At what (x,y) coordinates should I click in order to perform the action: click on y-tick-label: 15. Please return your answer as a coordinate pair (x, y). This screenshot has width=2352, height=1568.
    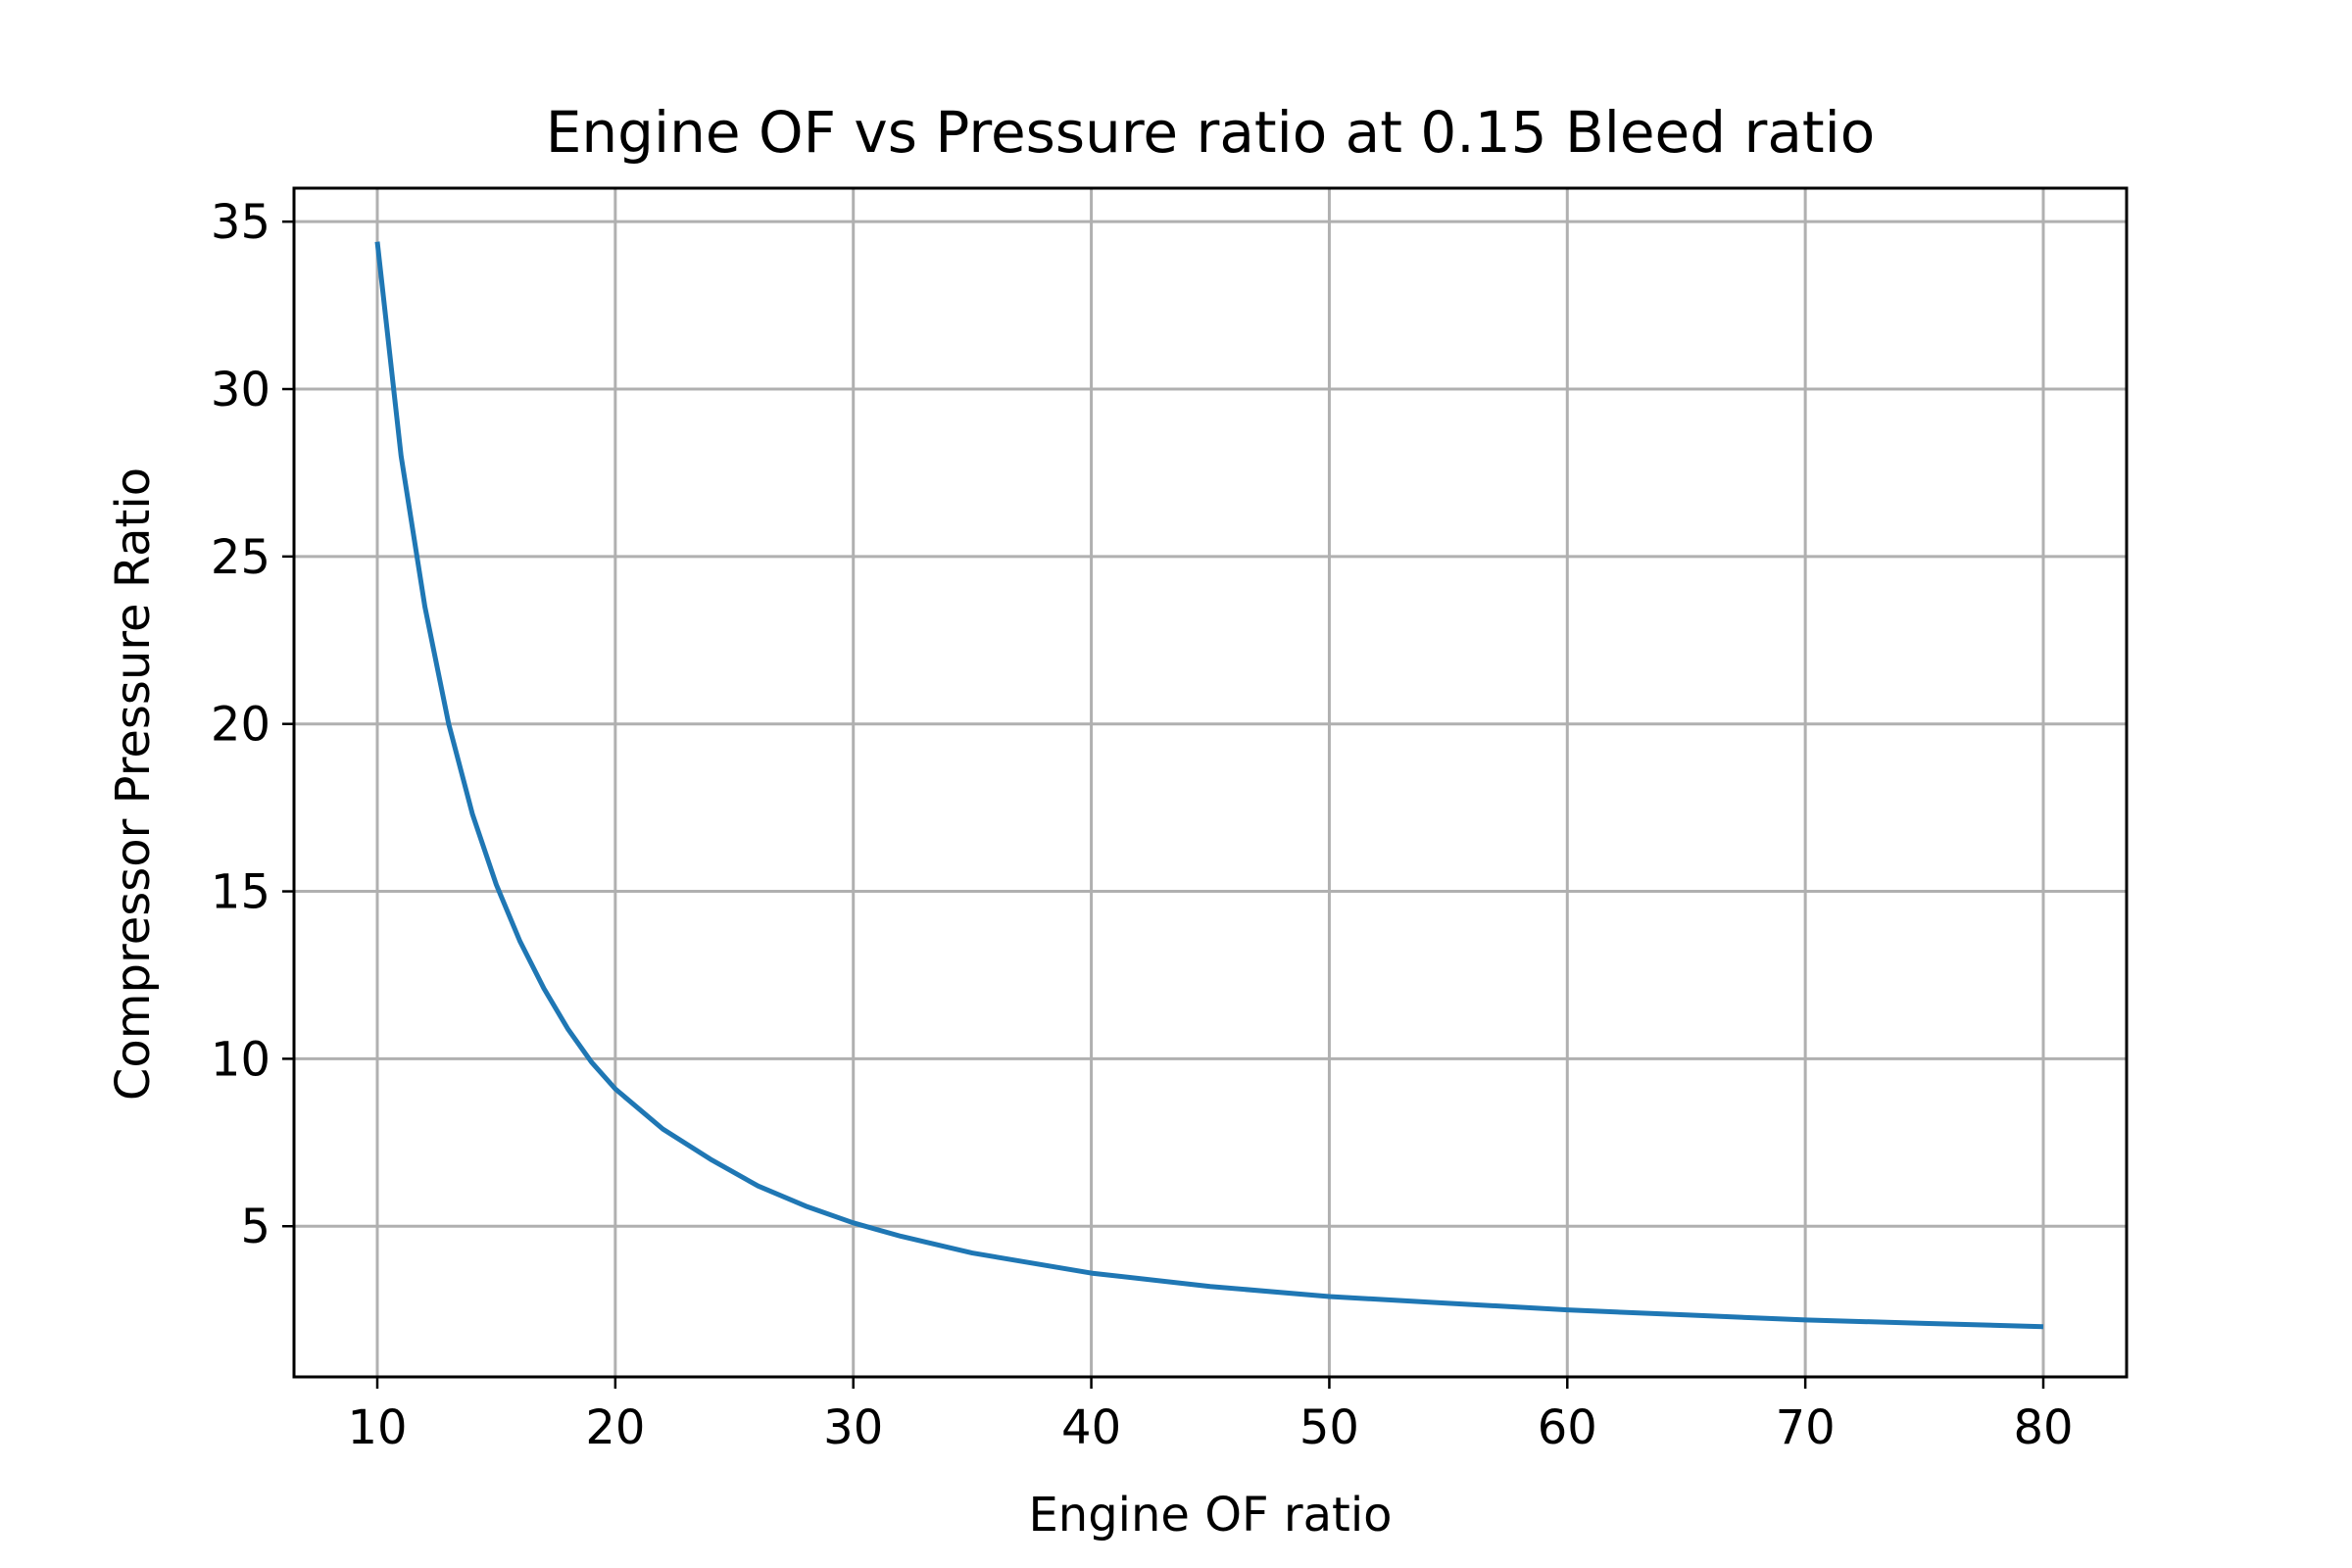
    Looking at the image, I should click on (240, 892).